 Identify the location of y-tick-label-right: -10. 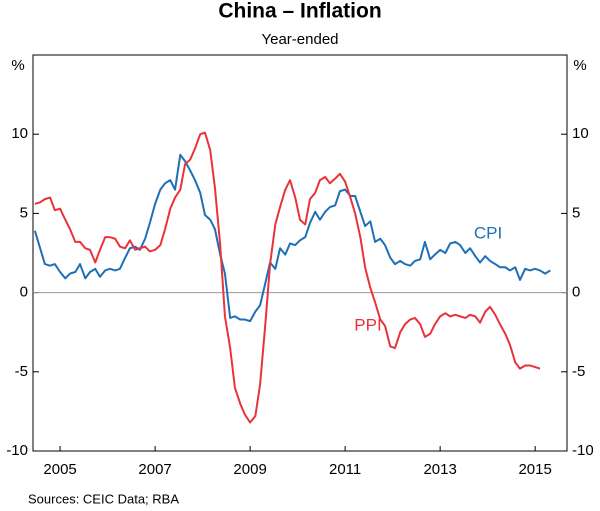
(583, 450).